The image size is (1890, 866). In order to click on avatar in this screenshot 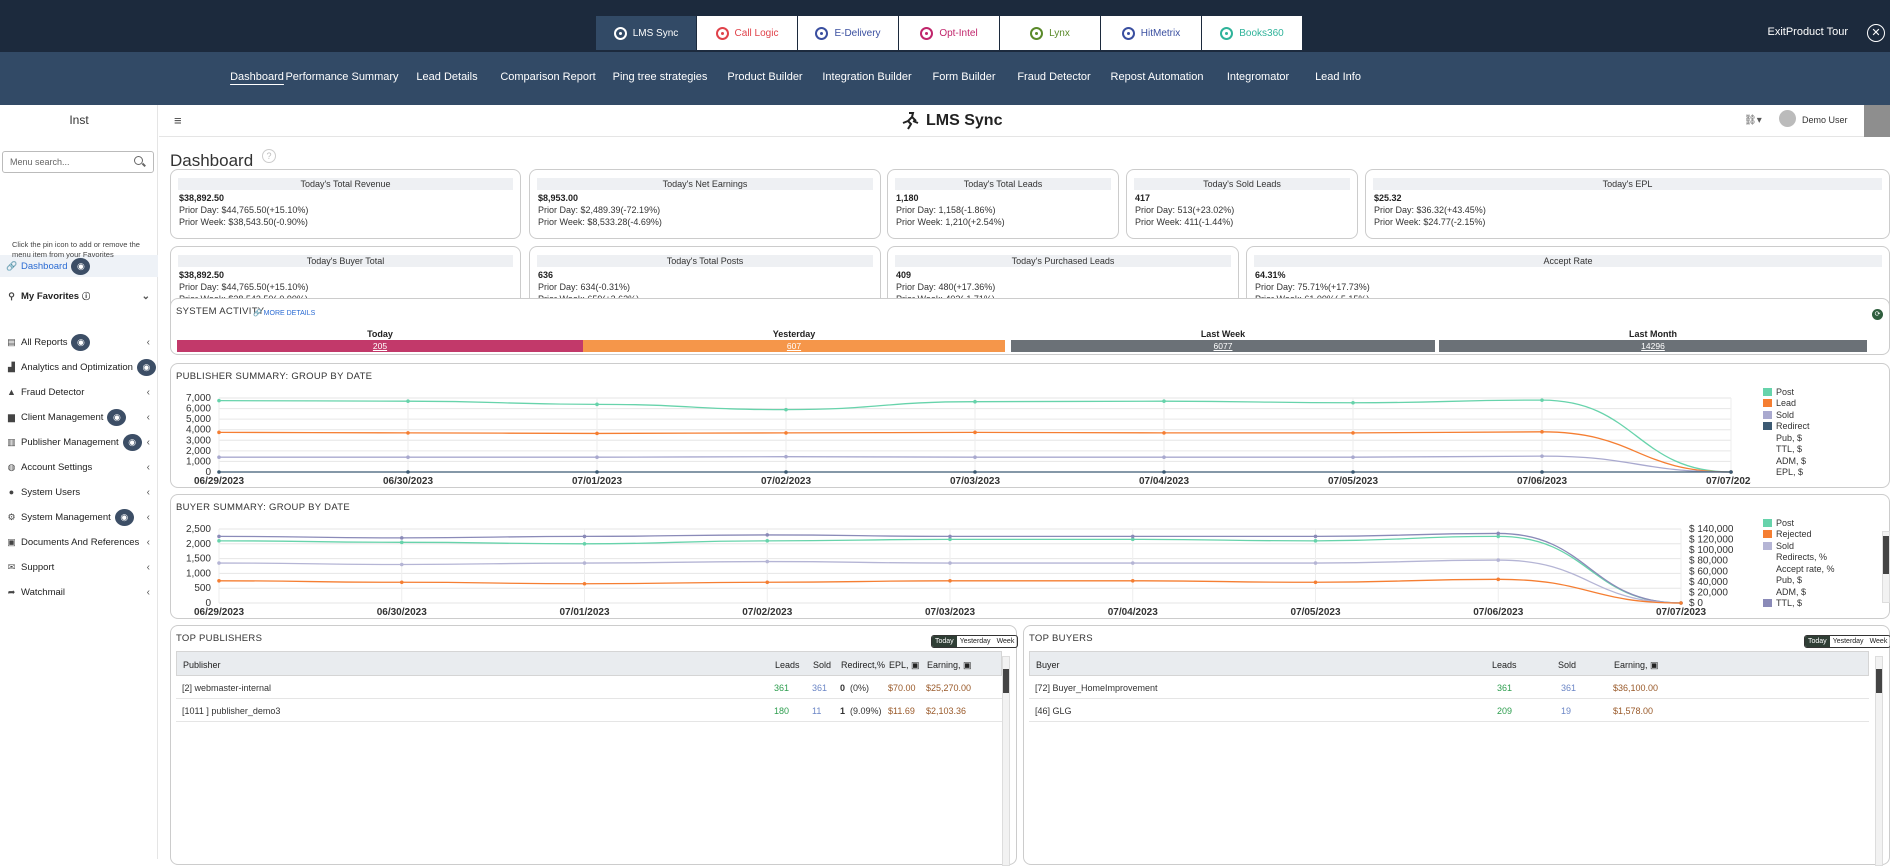, I will do `click(1787, 118)`.